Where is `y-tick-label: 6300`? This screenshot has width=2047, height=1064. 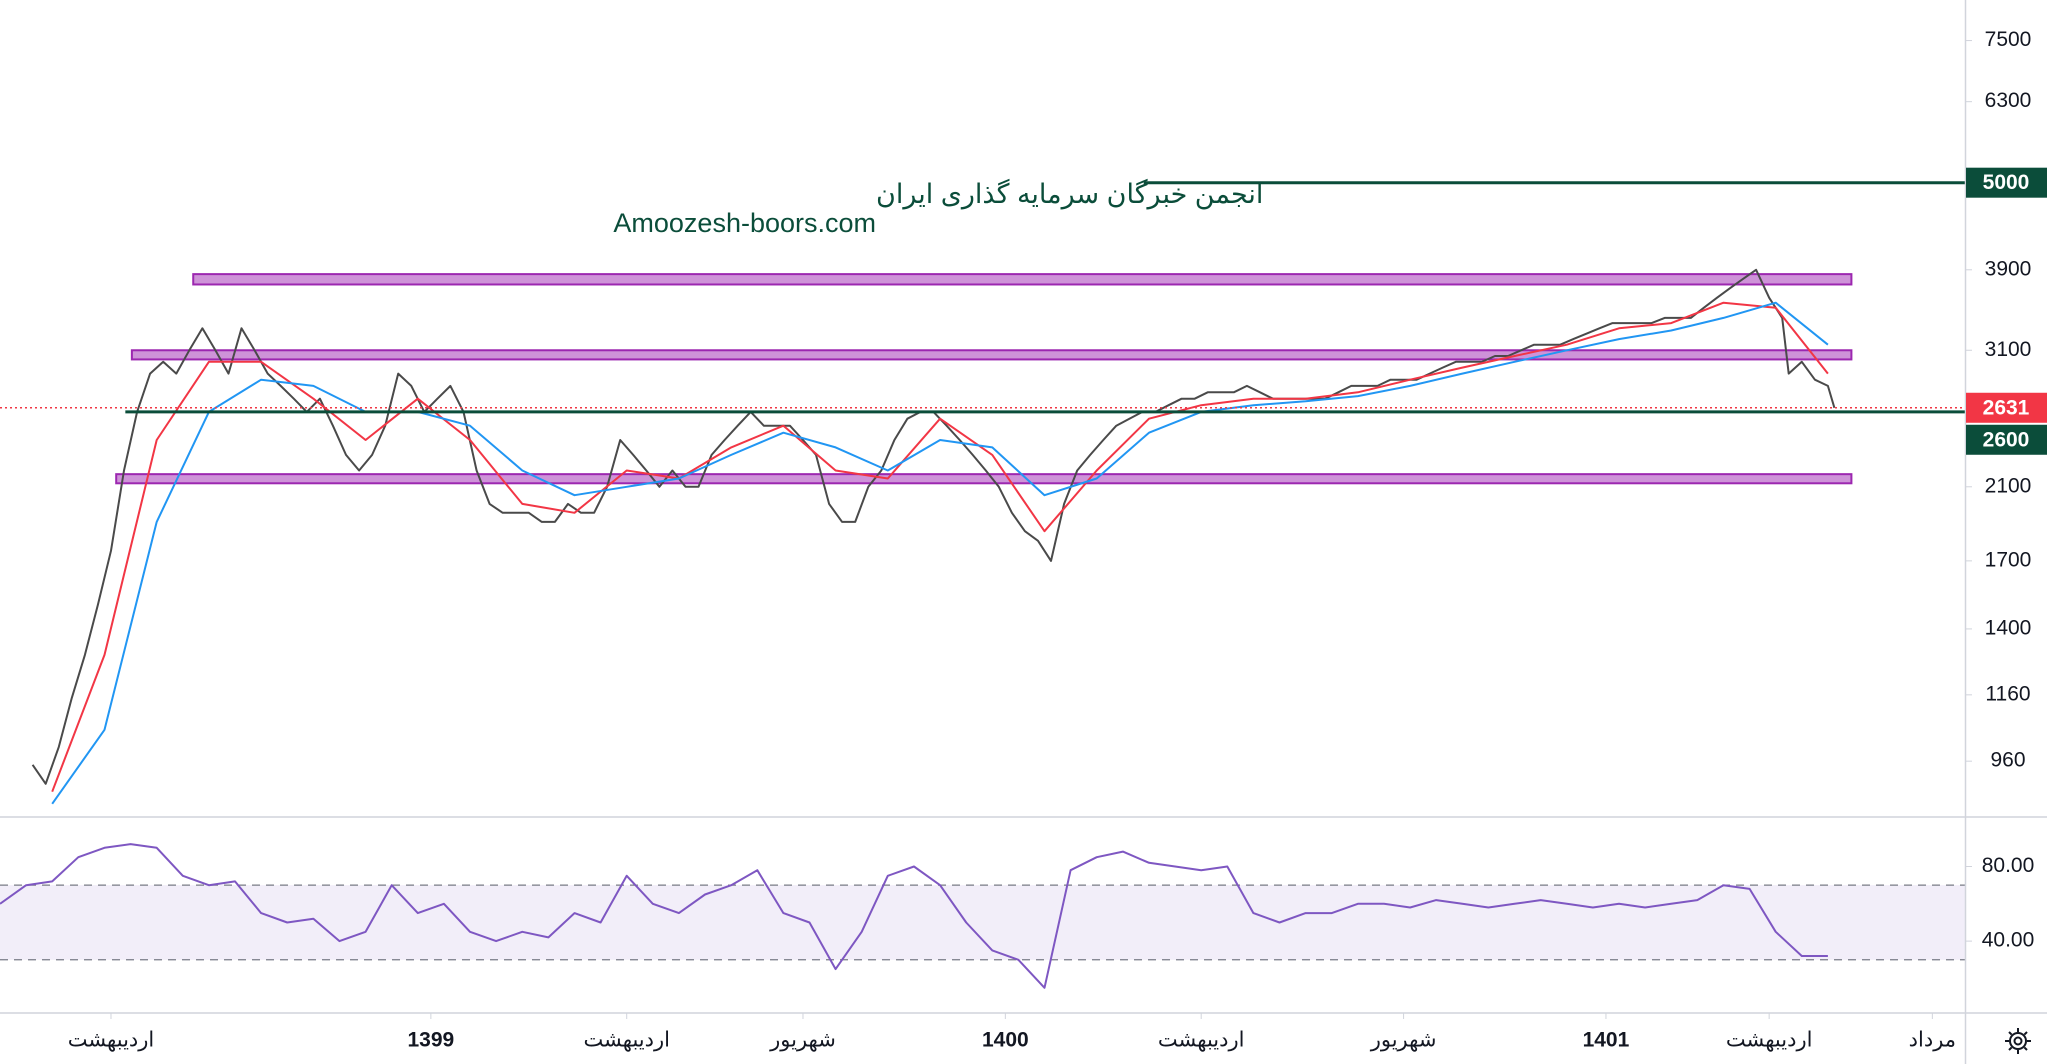
y-tick-label: 6300 is located at coordinates (2008, 100).